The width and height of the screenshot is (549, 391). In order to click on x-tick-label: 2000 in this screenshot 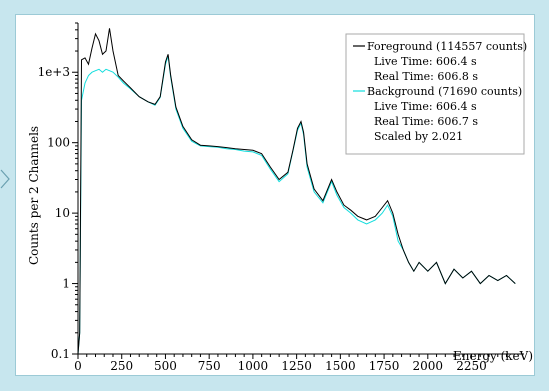, I will do `click(428, 366)`.